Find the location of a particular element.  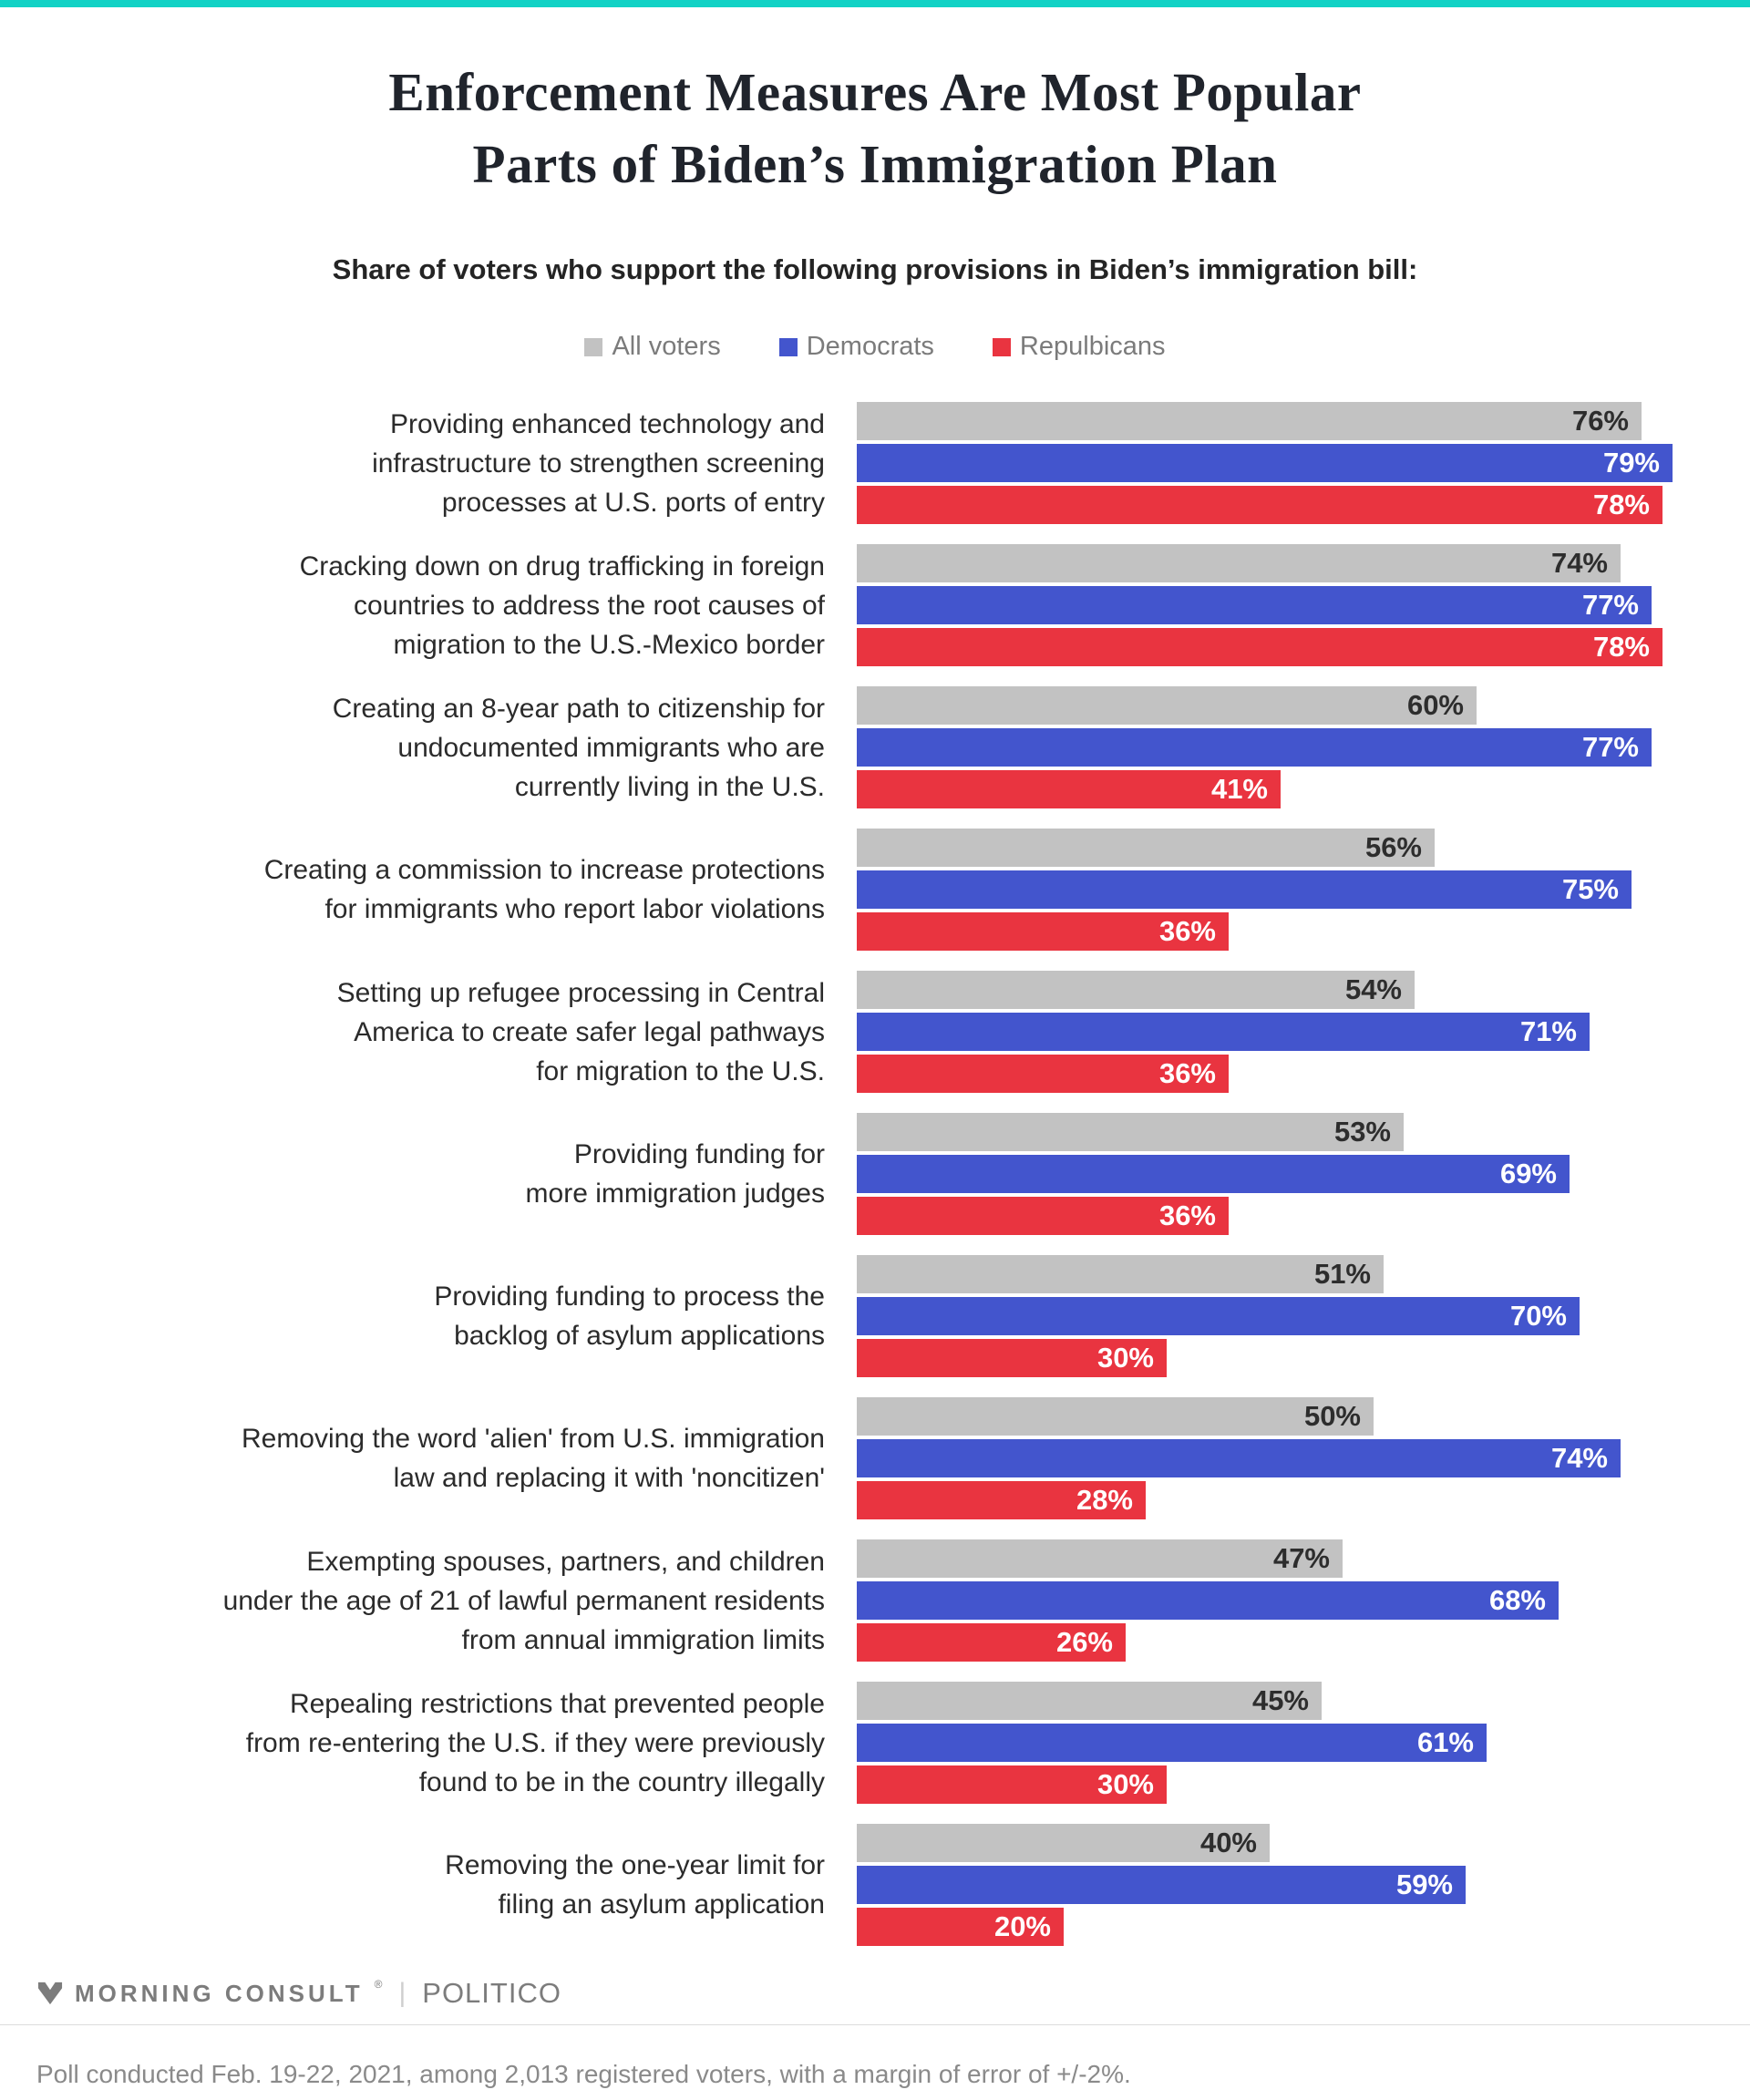

category-label-line: processes at U.S. ports of entry is located at coordinates (633, 502).